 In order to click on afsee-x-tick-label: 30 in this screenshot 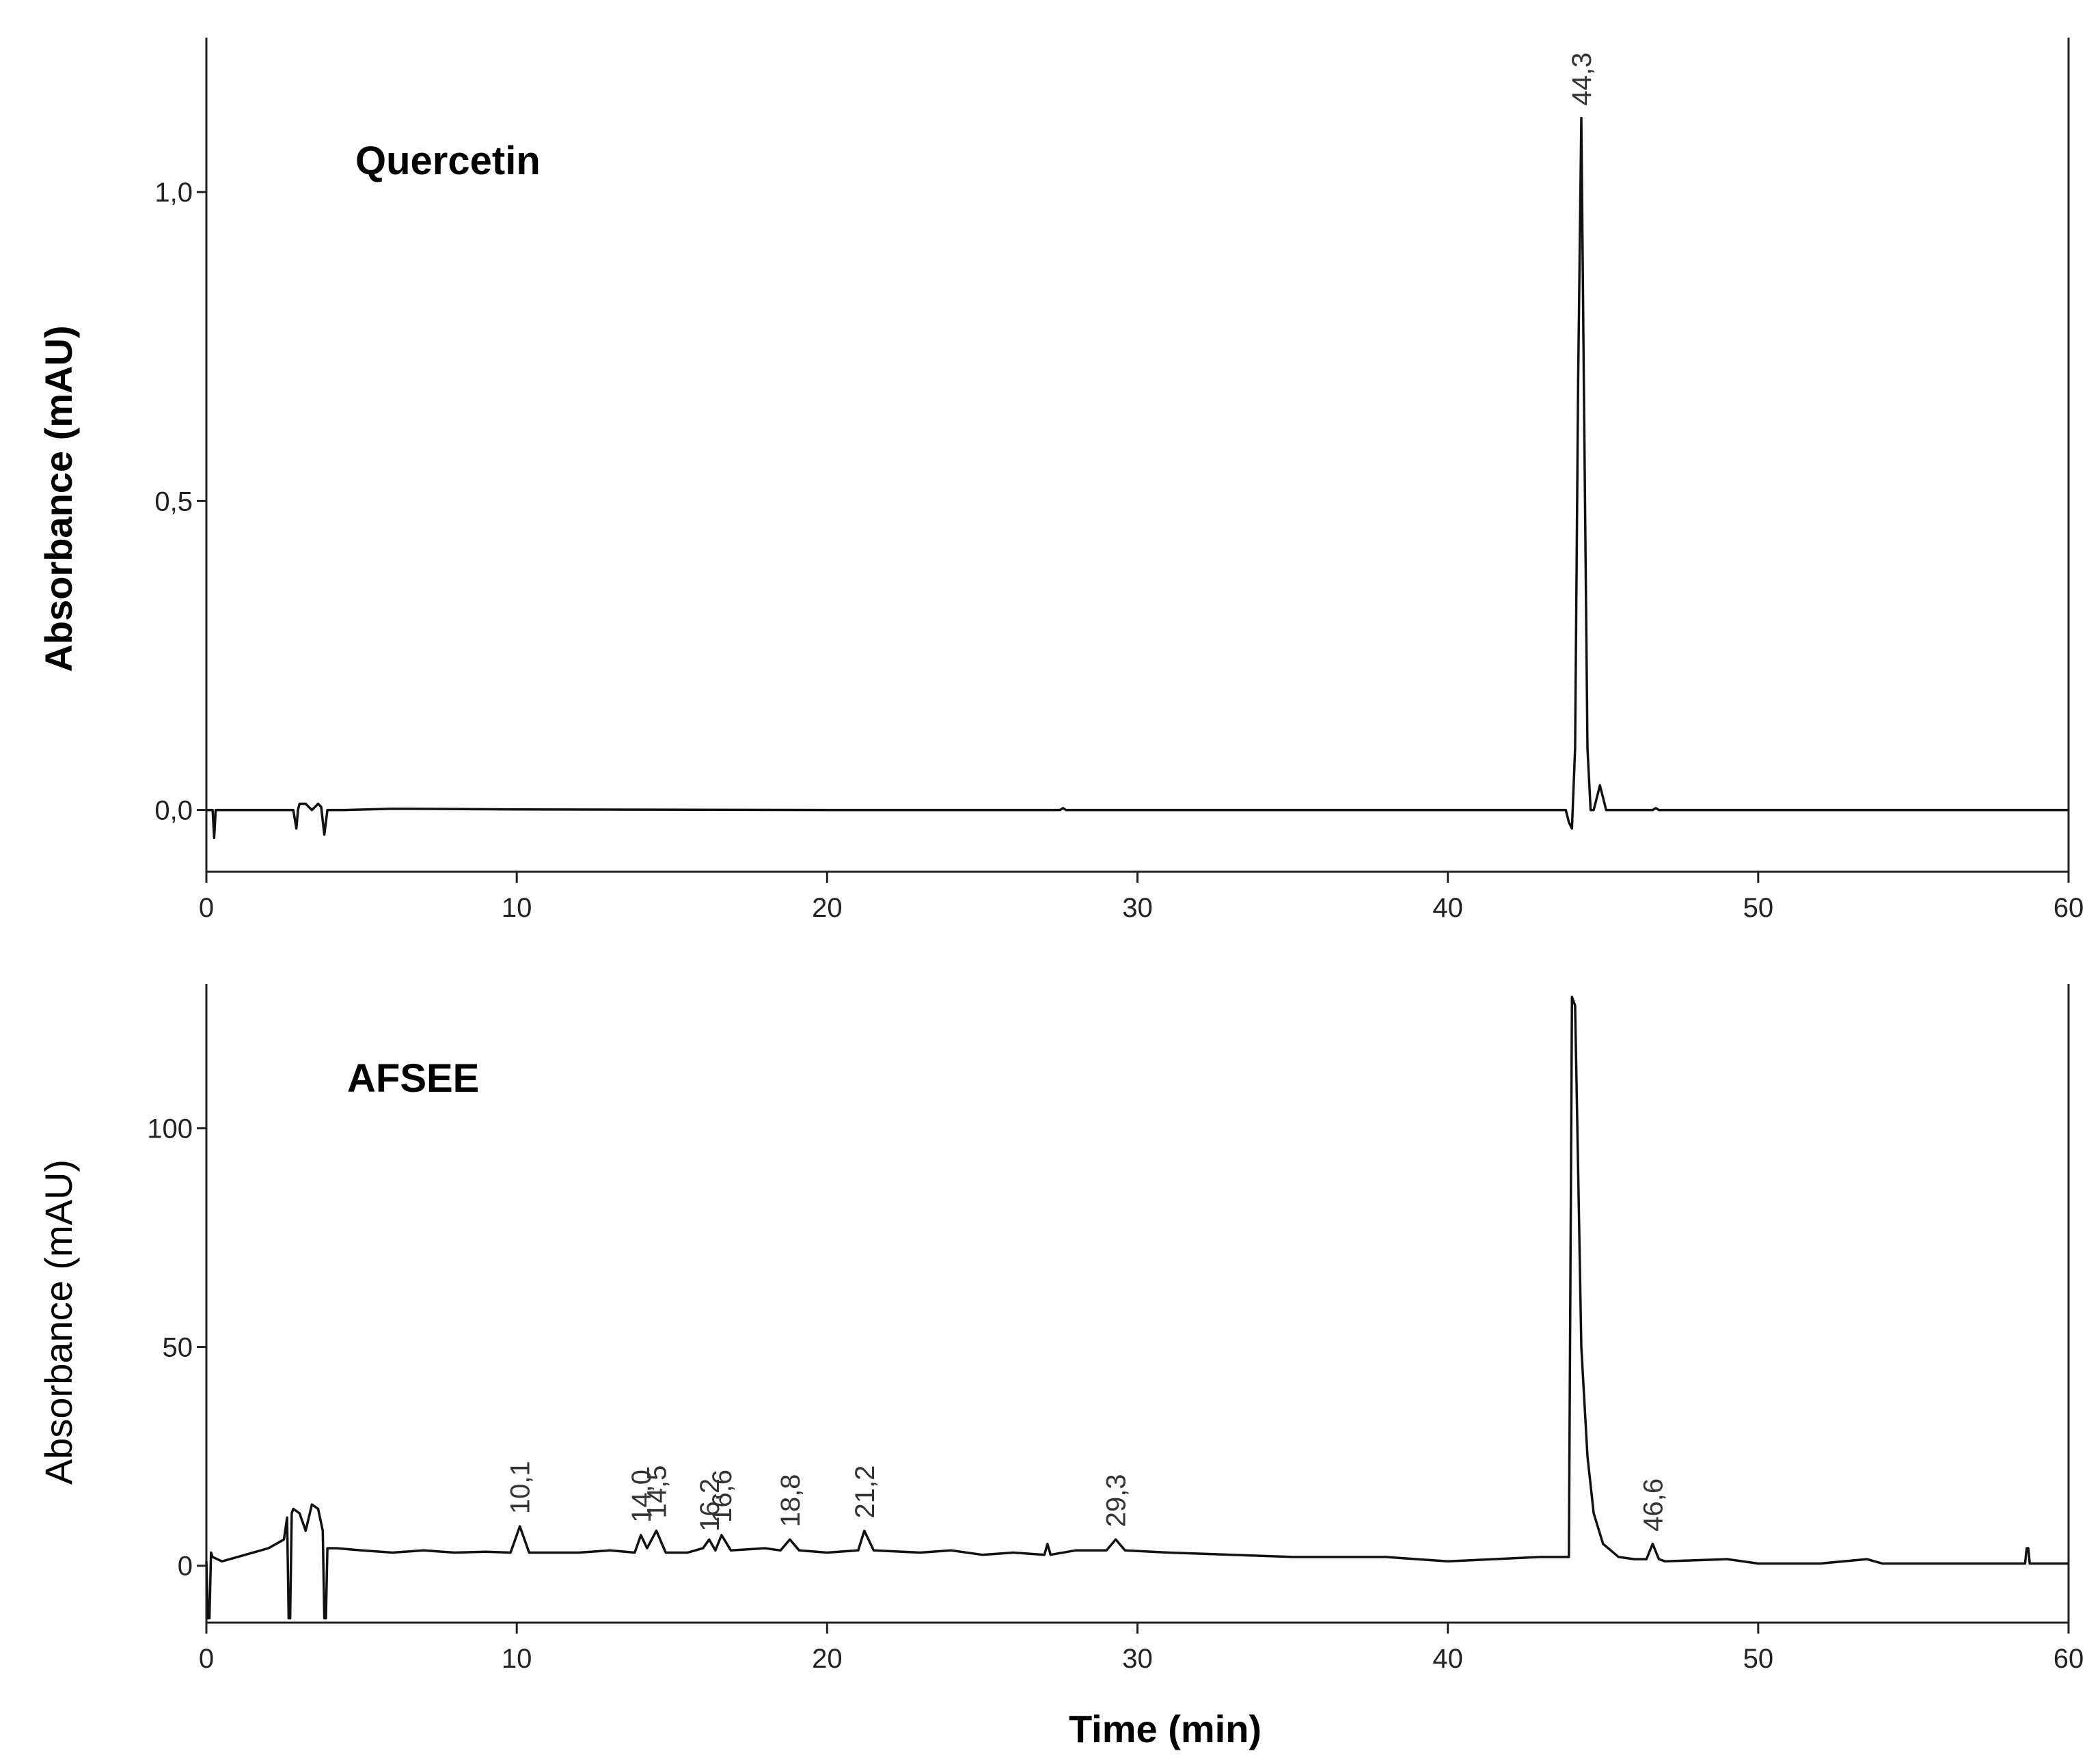, I will do `click(1137, 1659)`.